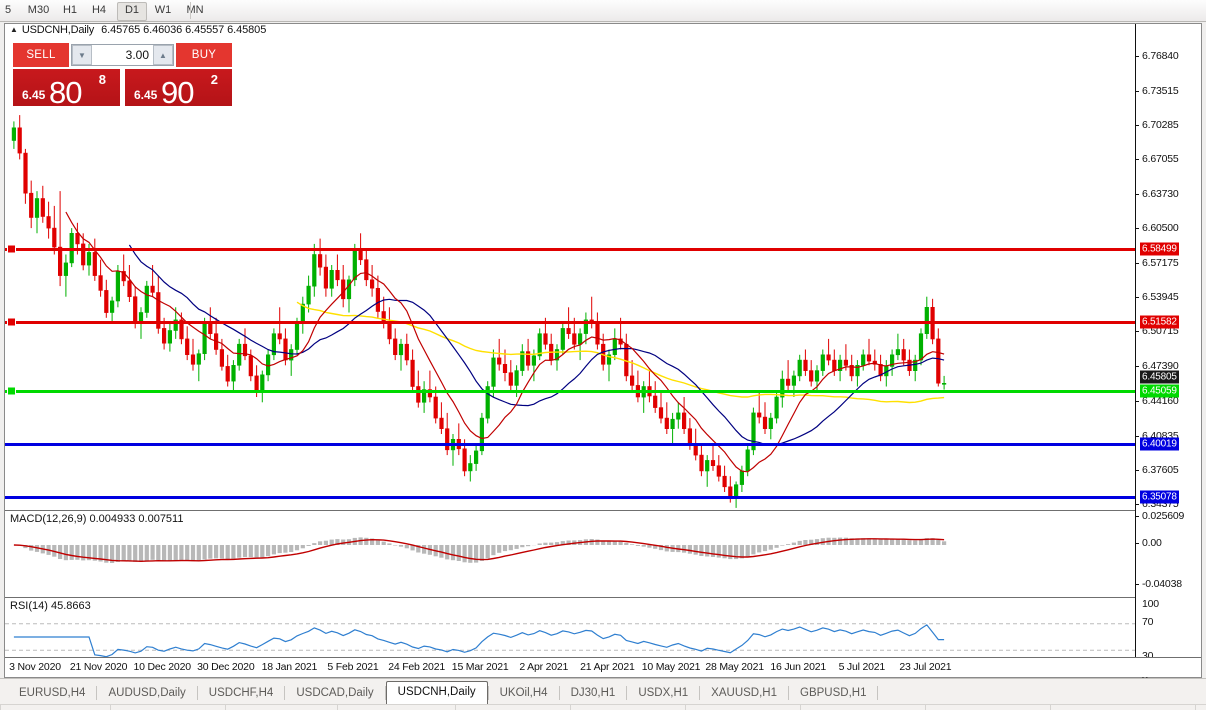 This screenshot has width=1206, height=710. I want to click on buy-price-block: 6.45 90 2, so click(178, 87).